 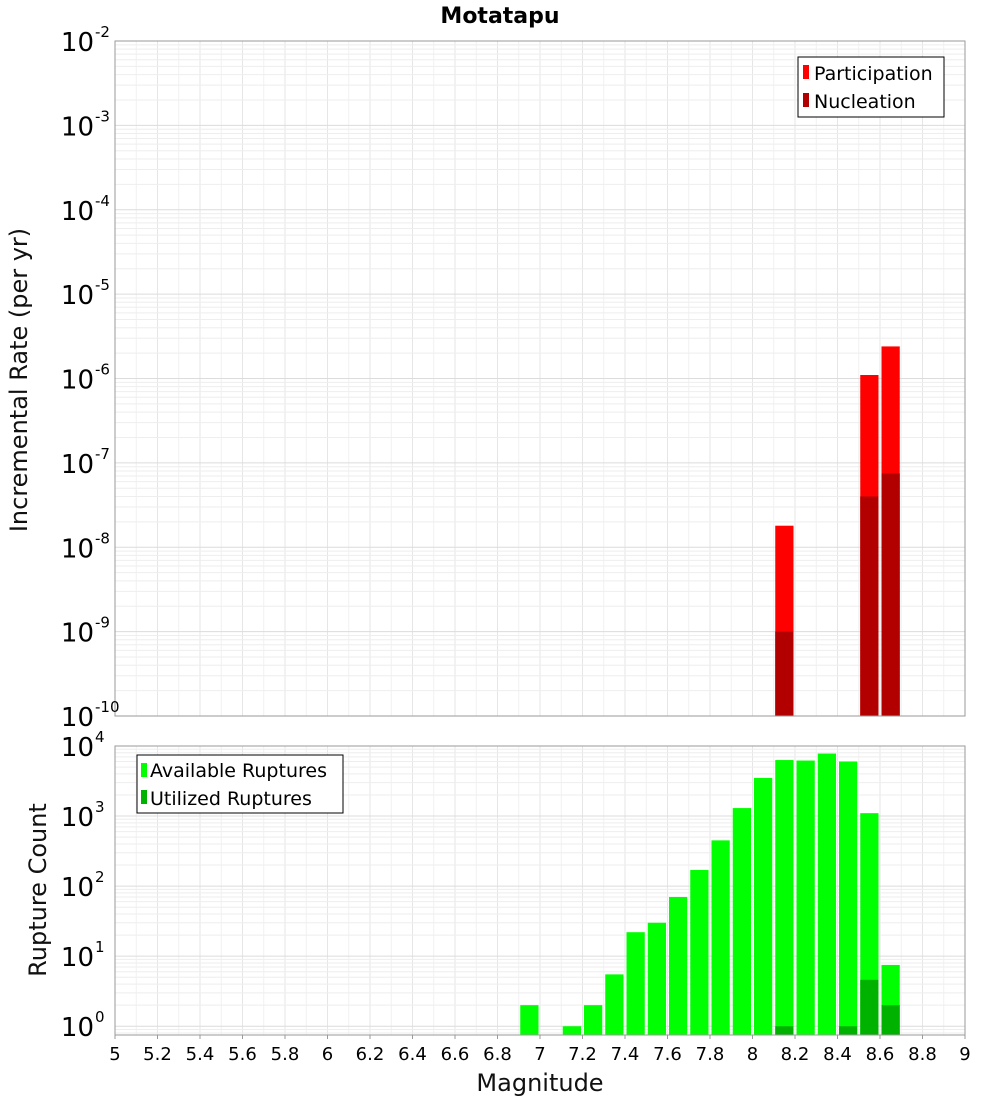 What do you see at coordinates (100, 807) in the screenshot?
I see `y-tick-exponent: 3` at bounding box center [100, 807].